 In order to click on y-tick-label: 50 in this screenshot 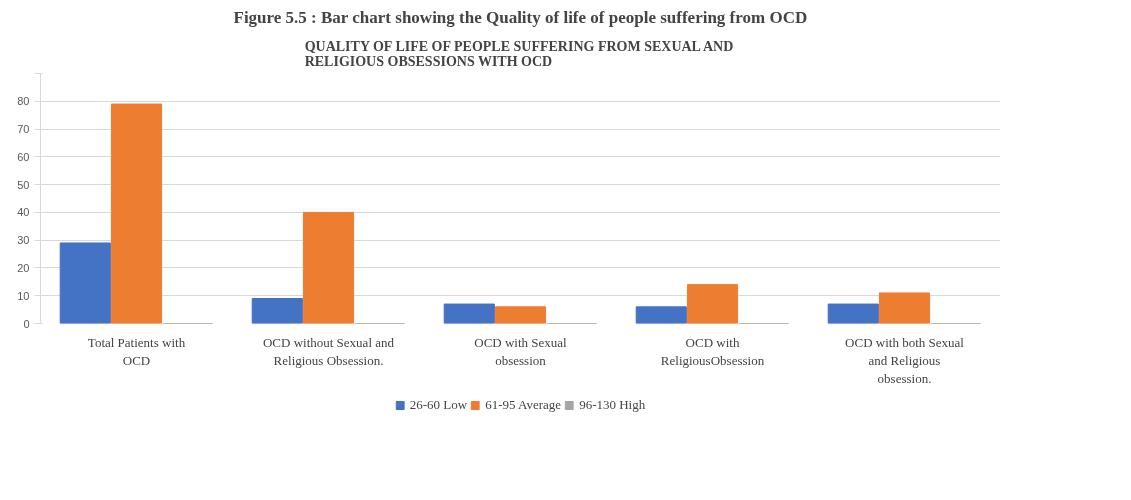, I will do `click(23, 184)`.